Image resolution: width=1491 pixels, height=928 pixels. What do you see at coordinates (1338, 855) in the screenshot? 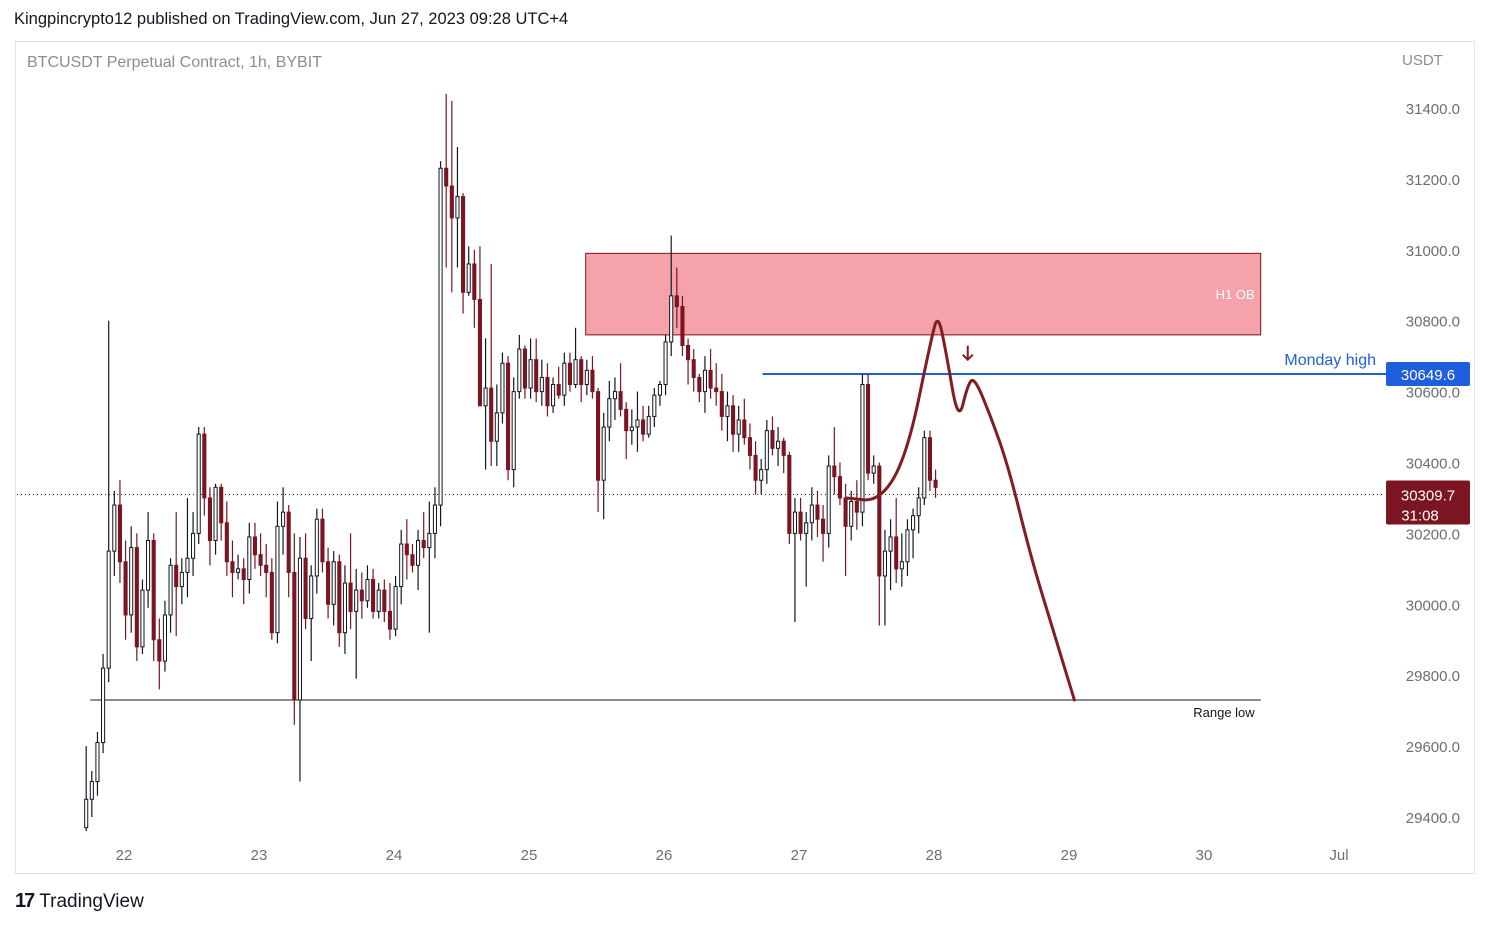
I see `x-tick-label: Jul` at bounding box center [1338, 855].